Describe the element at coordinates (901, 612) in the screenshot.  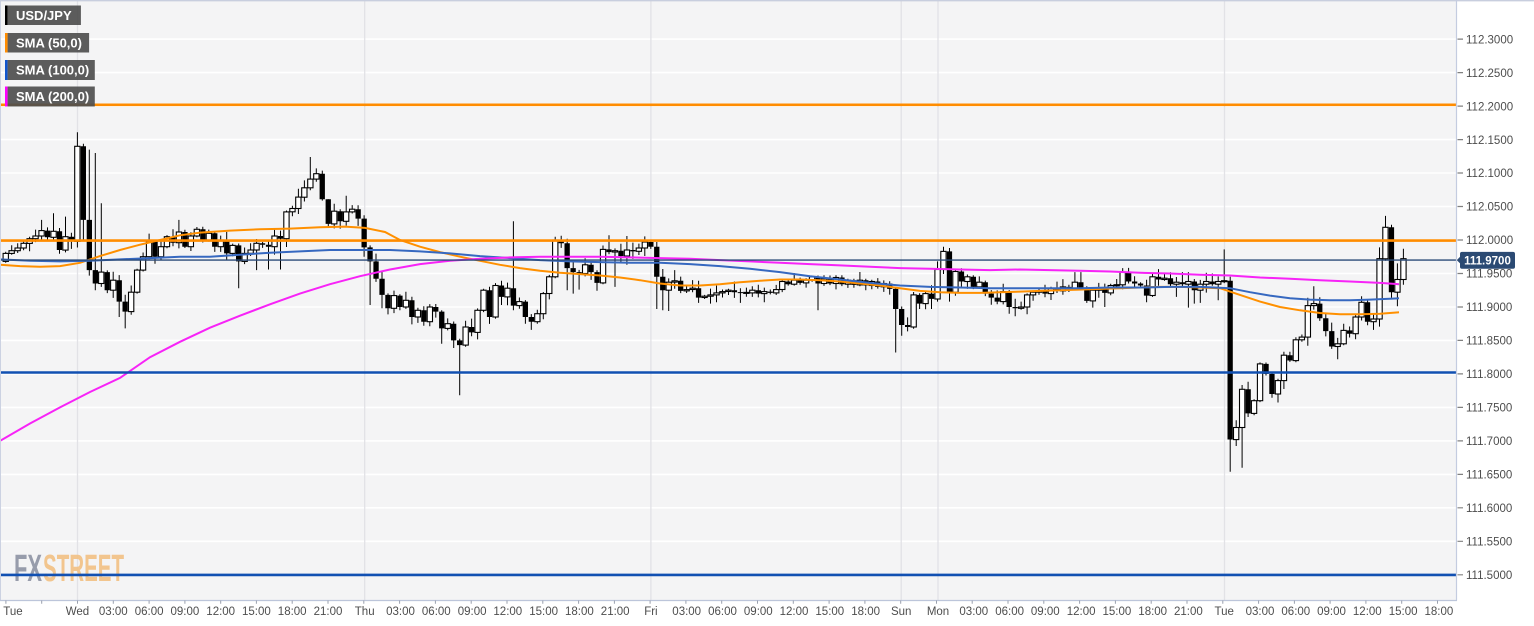
I see `svg-text: Sun` at that location.